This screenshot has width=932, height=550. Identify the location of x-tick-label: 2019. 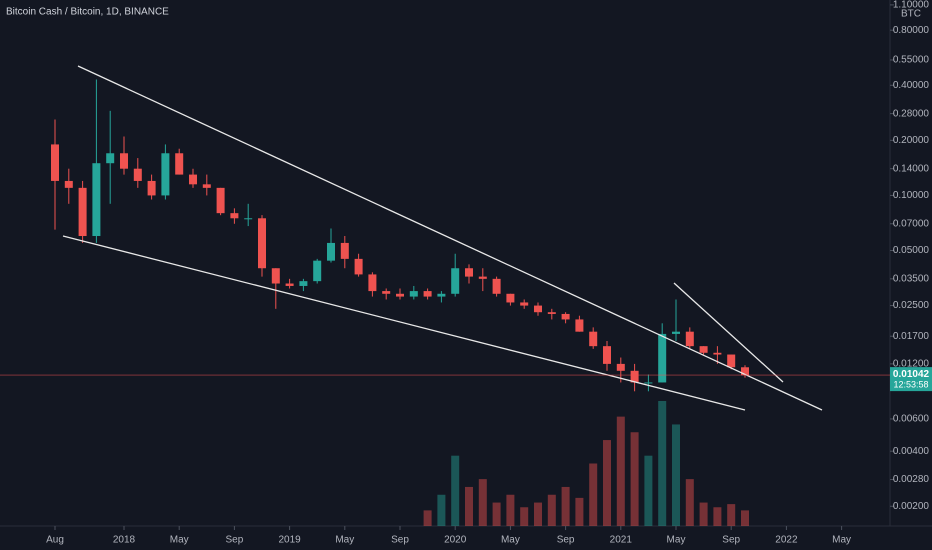
(289, 540).